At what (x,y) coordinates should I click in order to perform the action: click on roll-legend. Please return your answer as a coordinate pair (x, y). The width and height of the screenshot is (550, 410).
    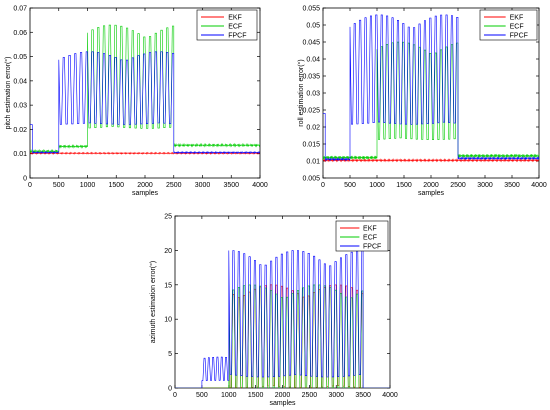
    Looking at the image, I should click on (508, 25).